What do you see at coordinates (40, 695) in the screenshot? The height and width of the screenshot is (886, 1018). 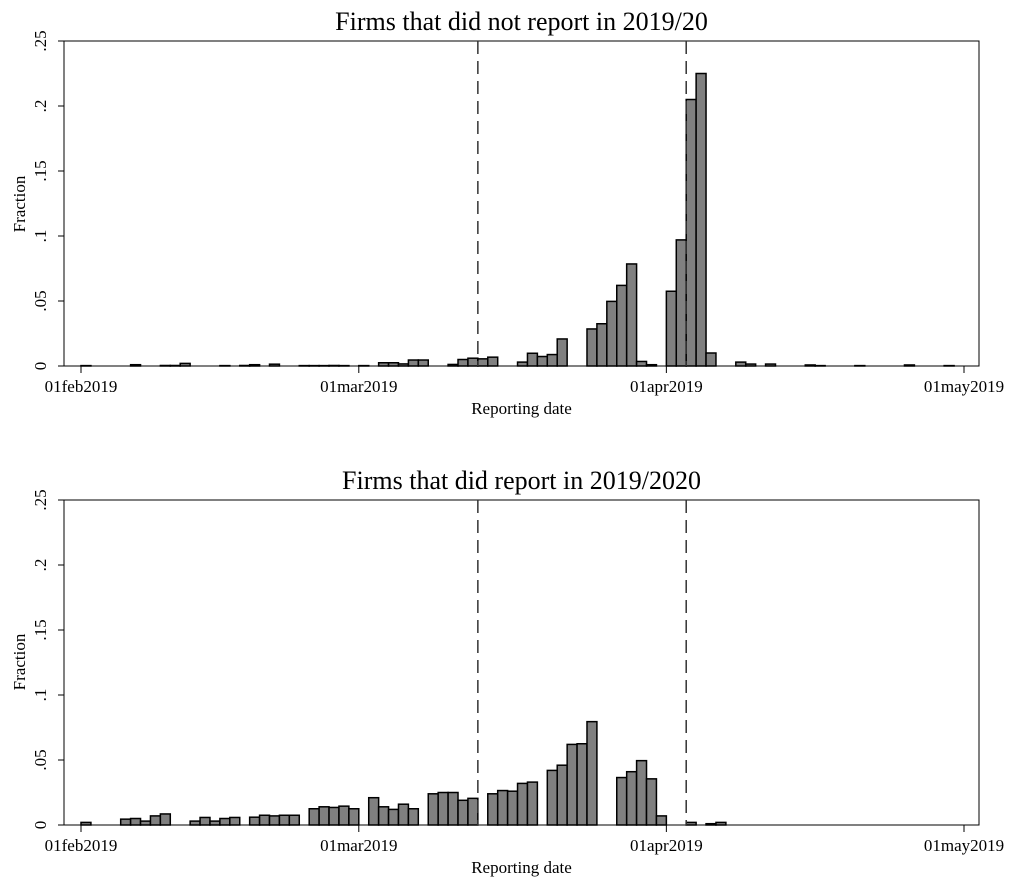 I see `y-tick-label: .1` at bounding box center [40, 695].